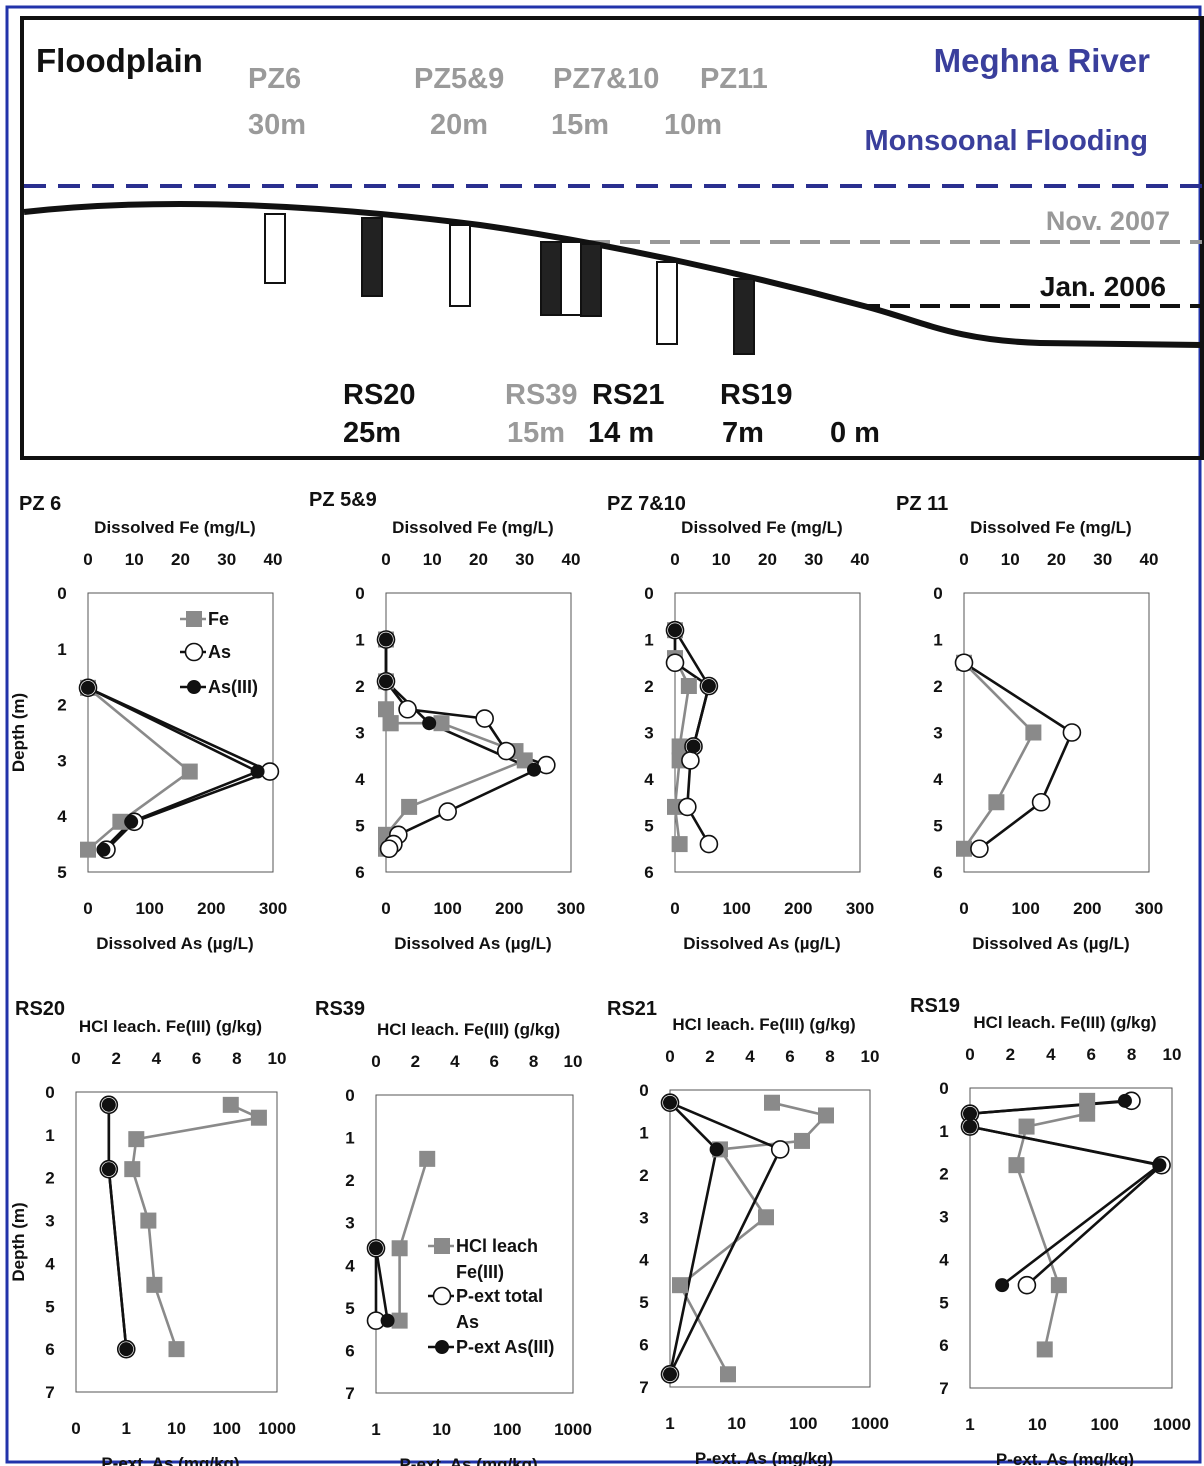 The height and width of the screenshot is (1466, 1204). What do you see at coordinates (1042, 60) in the screenshot?
I see `river-label: Meghna River` at bounding box center [1042, 60].